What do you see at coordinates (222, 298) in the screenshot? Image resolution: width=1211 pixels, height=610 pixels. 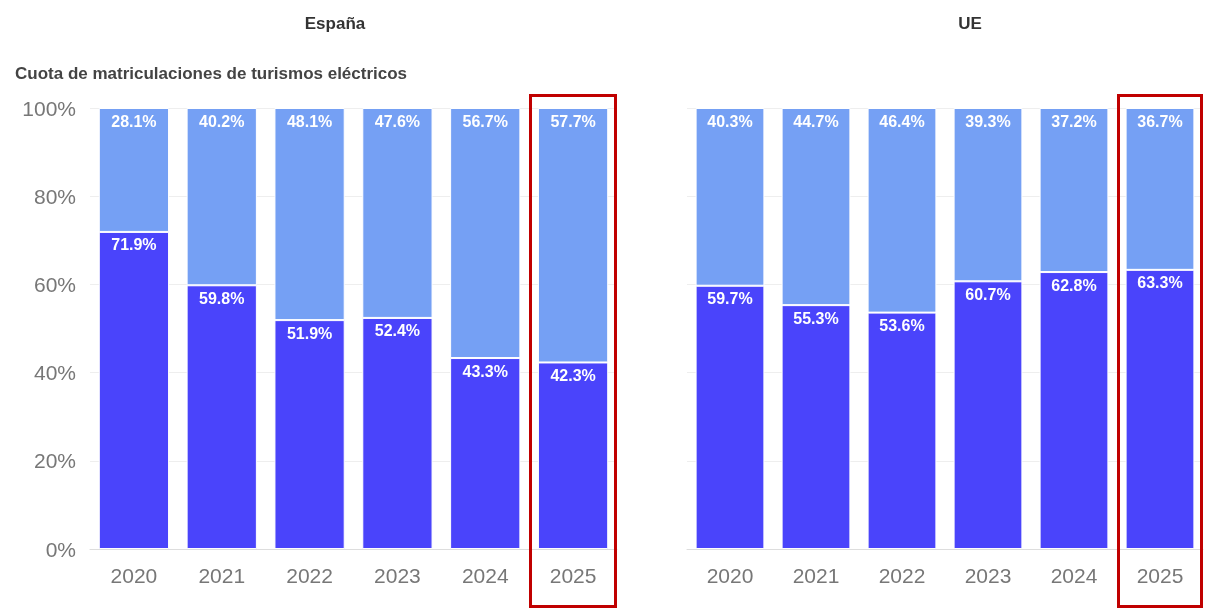 I see `data-label: 59.8%` at bounding box center [222, 298].